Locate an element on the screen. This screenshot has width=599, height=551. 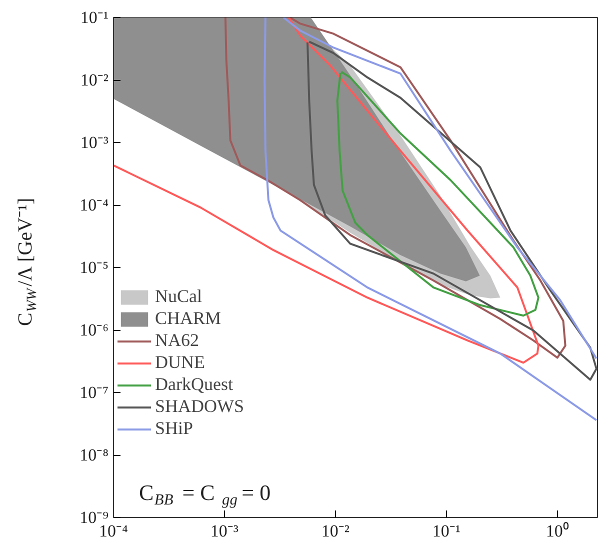
y-tick-label: 10⁻⁴ is located at coordinates (94, 205).